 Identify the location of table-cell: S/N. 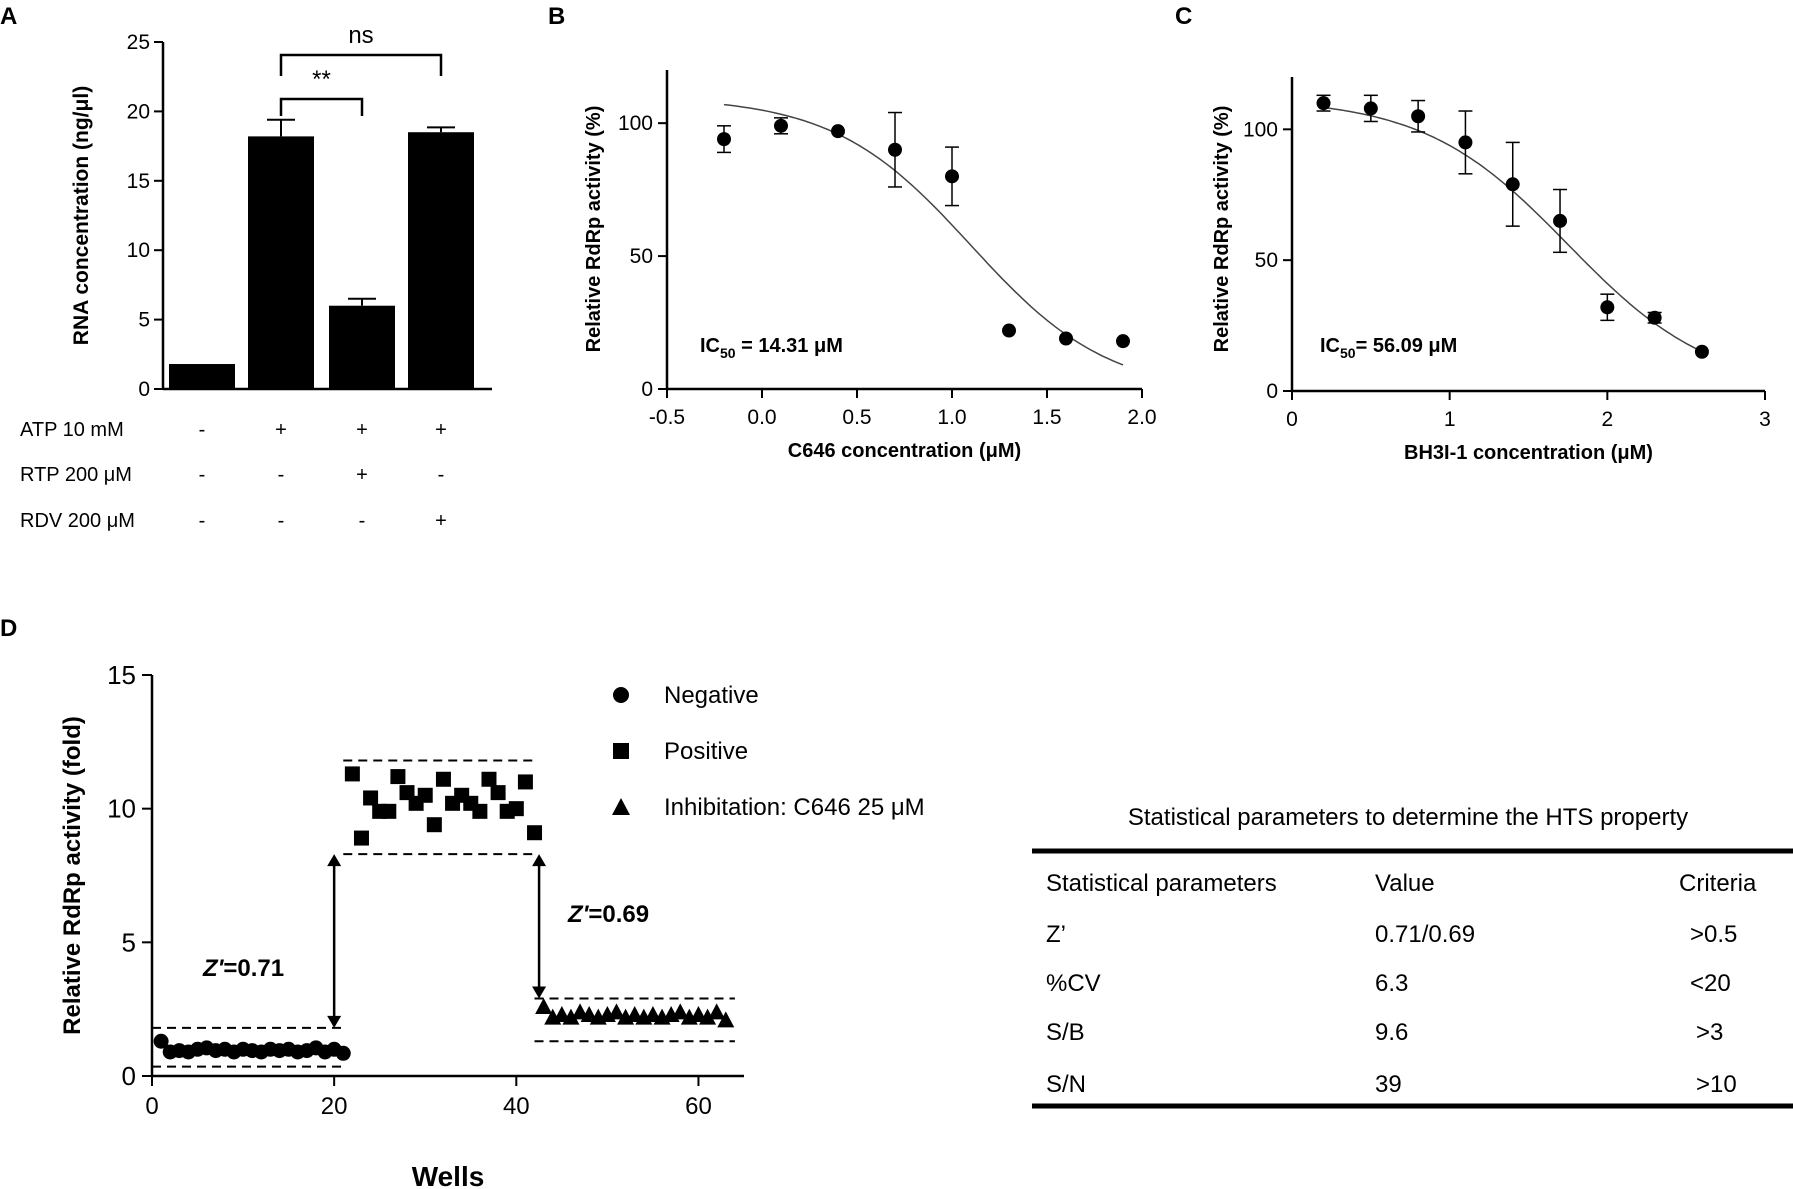
(1066, 1084).